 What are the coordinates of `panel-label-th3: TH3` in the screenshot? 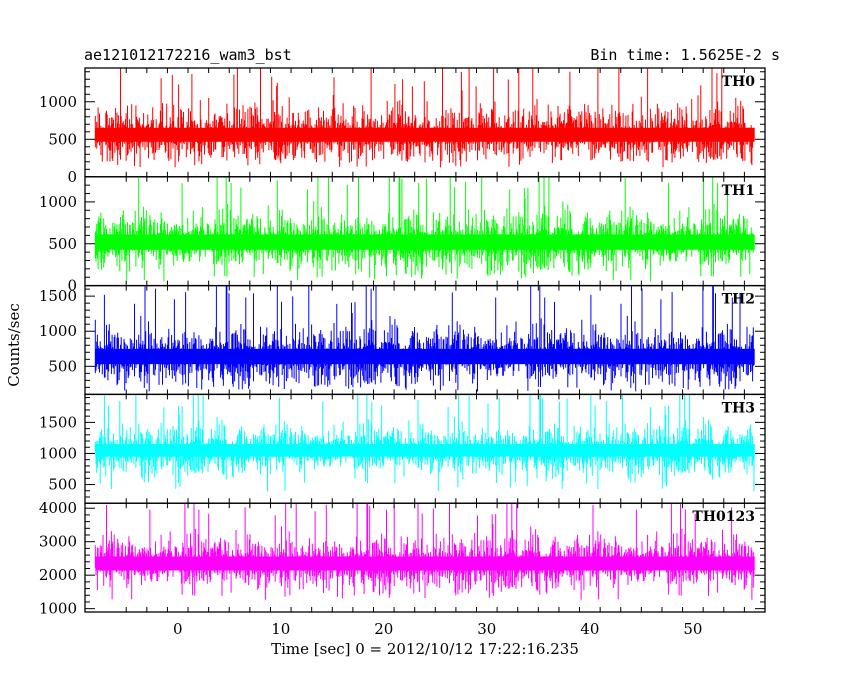 It's located at (738, 408).